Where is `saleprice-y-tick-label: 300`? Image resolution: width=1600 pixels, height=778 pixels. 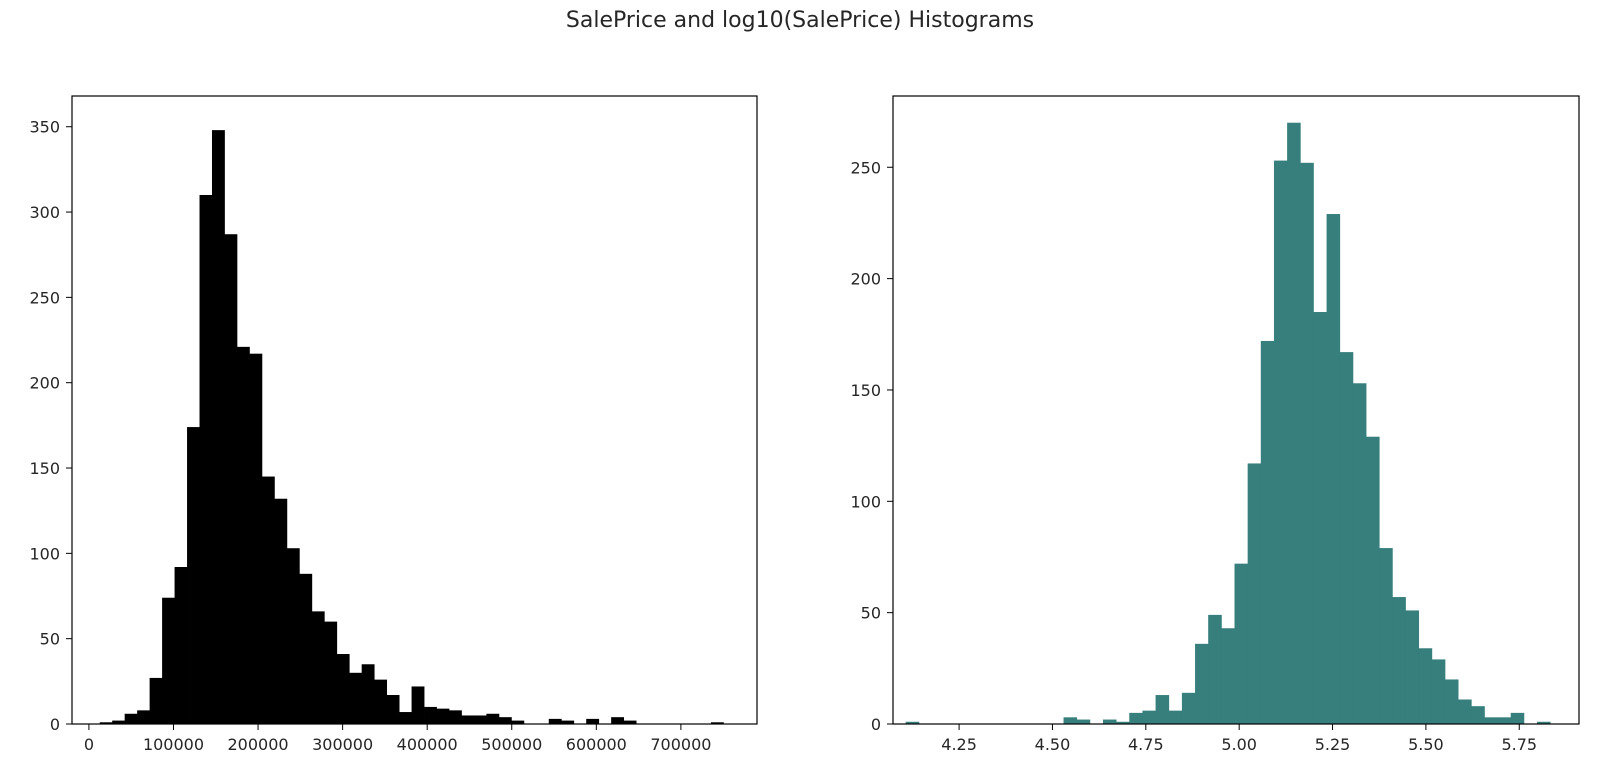 saleprice-y-tick-label: 300 is located at coordinates (44, 212).